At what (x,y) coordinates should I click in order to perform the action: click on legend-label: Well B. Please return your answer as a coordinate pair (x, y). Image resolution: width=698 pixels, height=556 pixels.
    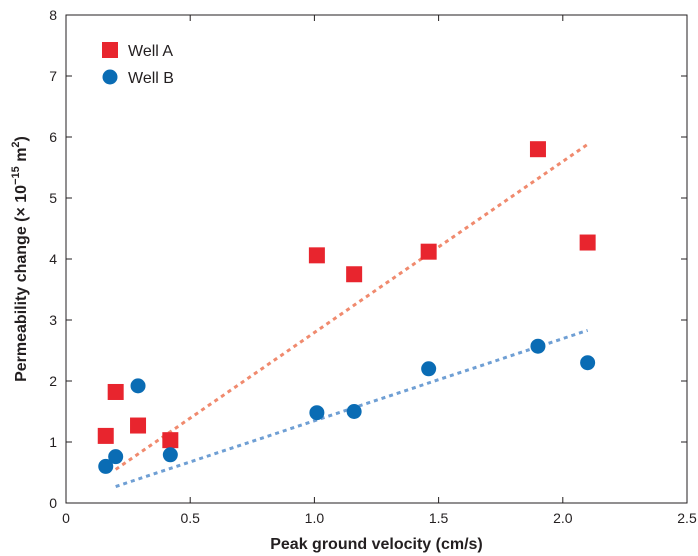
    Looking at the image, I should click on (151, 78).